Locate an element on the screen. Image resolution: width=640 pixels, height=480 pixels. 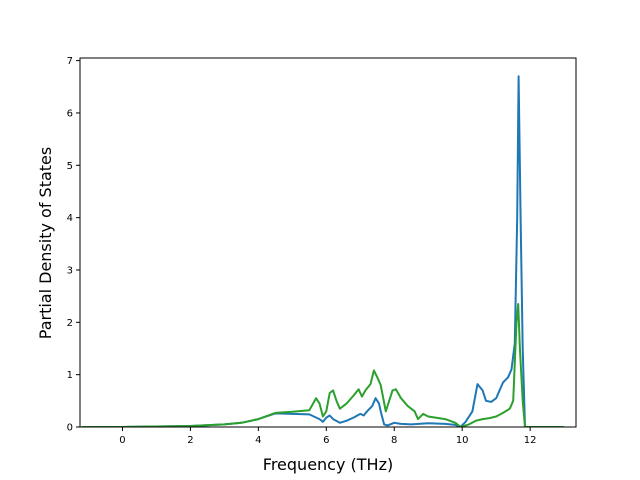
y-tick-label: 2 is located at coordinates (70, 323).